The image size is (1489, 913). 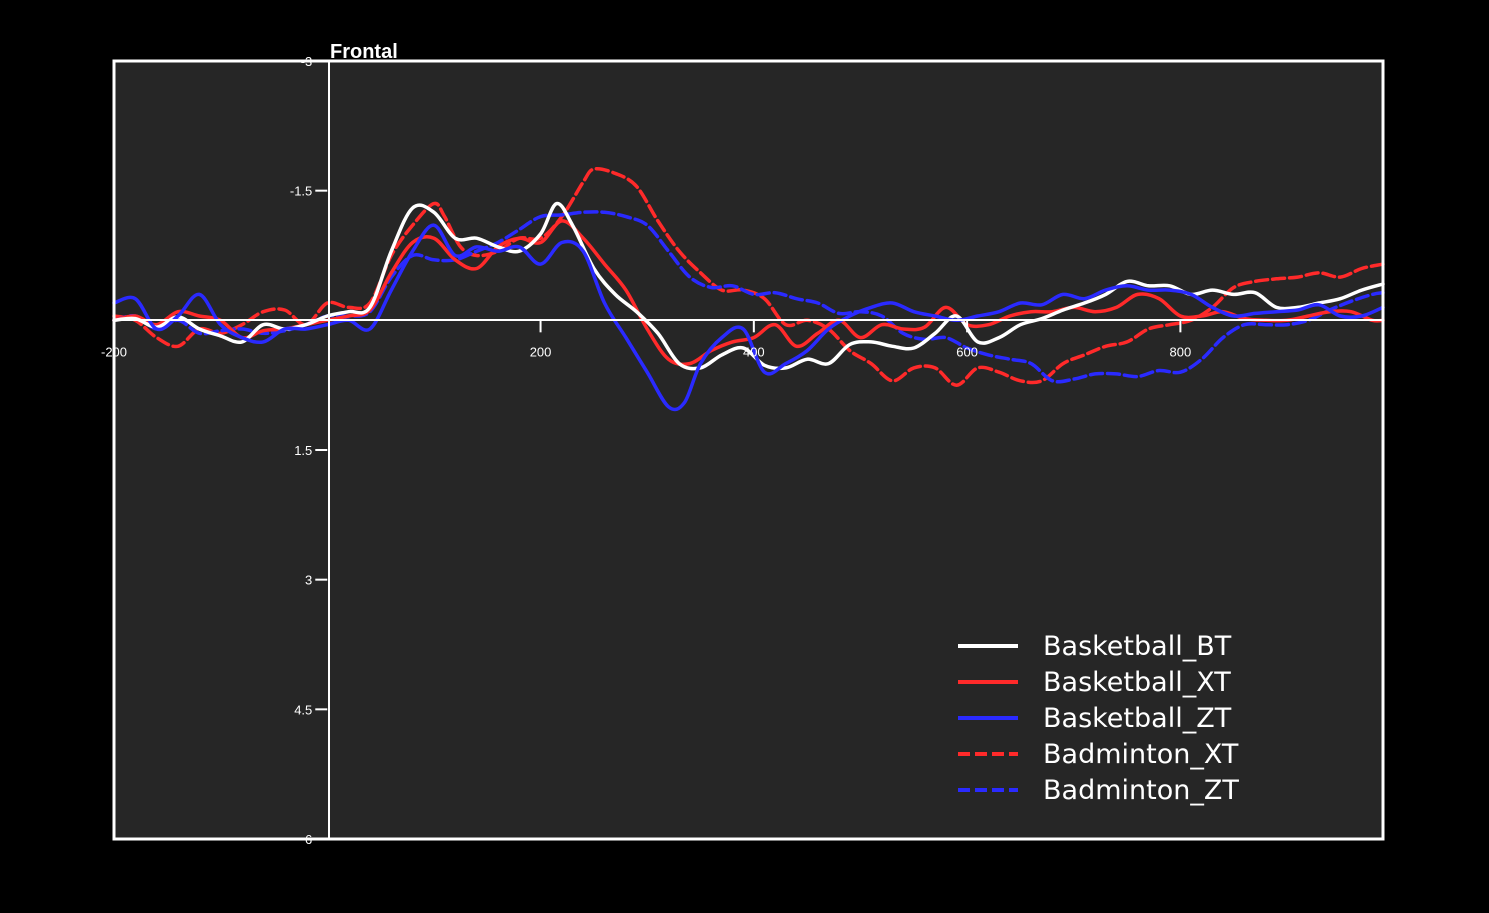 I want to click on legend-label: Basketball_ZT, so click(x=1137, y=718).